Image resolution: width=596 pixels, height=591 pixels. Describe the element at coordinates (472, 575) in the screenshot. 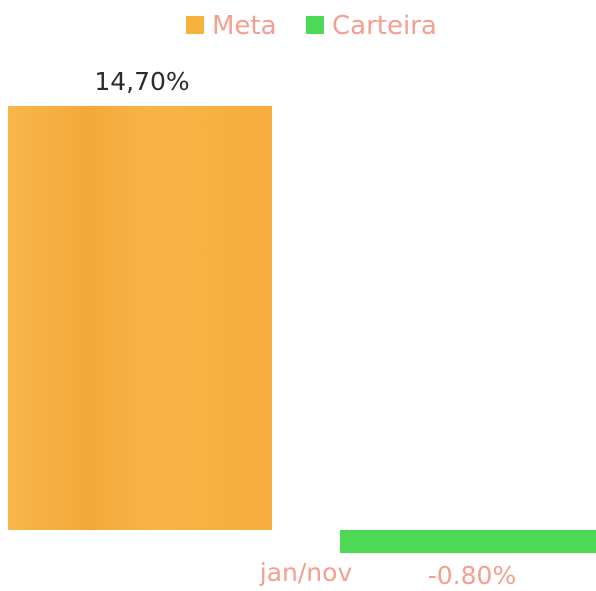

I see `data-label-carteira: -0.80%` at that location.